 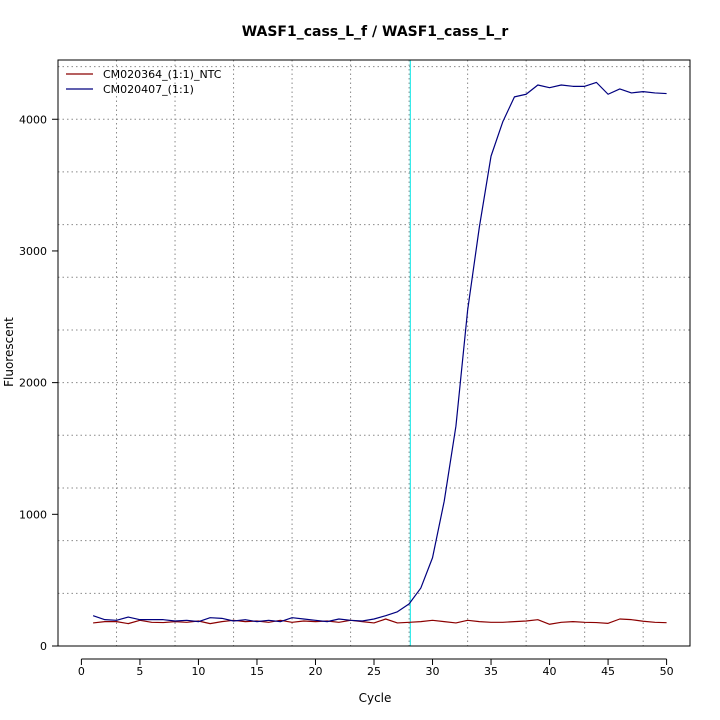 What do you see at coordinates (257, 671) in the screenshot?
I see `x-tick-label-3: 15` at bounding box center [257, 671].